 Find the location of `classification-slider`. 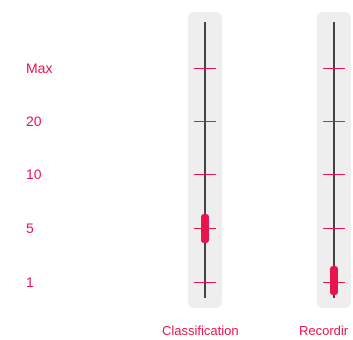

classification-slider is located at coordinates (205, 160).